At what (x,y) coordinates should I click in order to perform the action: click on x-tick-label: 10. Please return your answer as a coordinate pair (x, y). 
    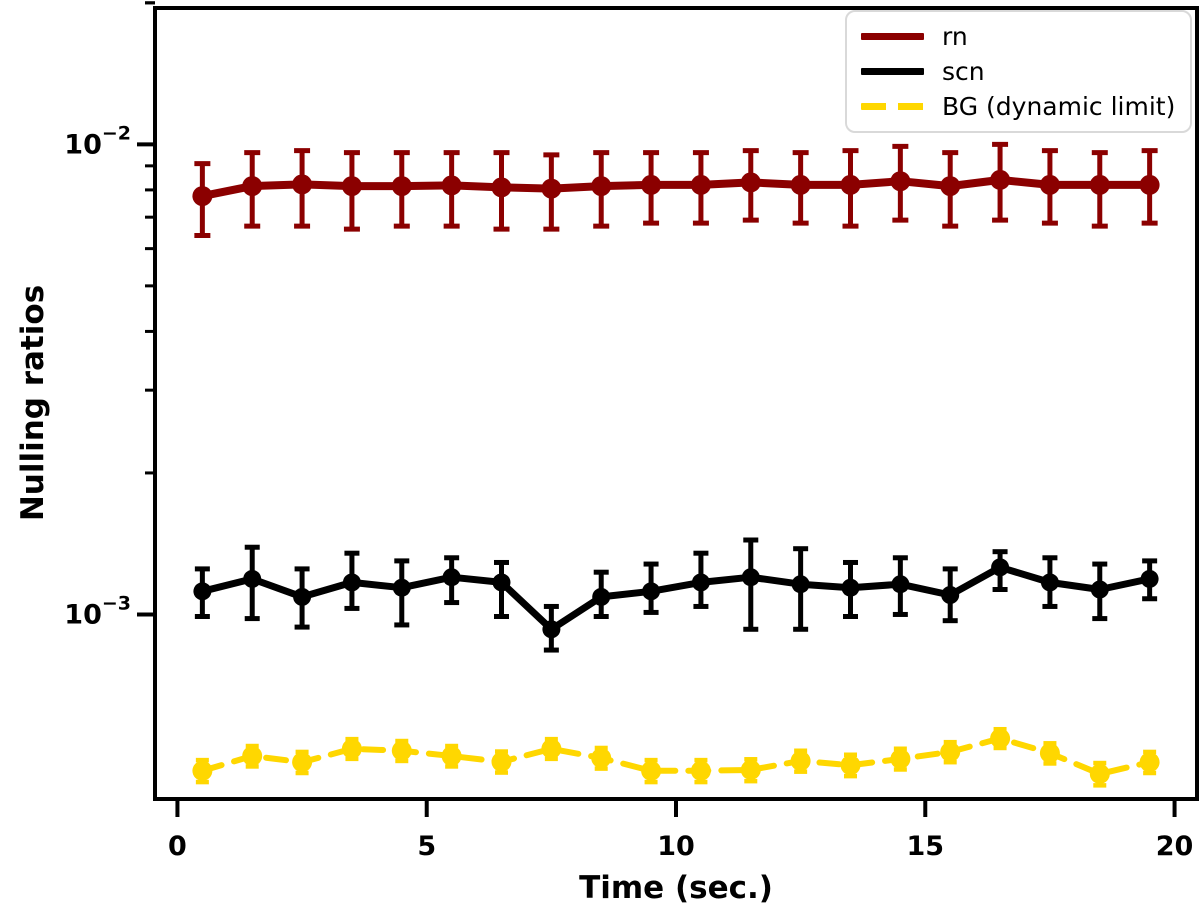
    Looking at the image, I should click on (676, 846).